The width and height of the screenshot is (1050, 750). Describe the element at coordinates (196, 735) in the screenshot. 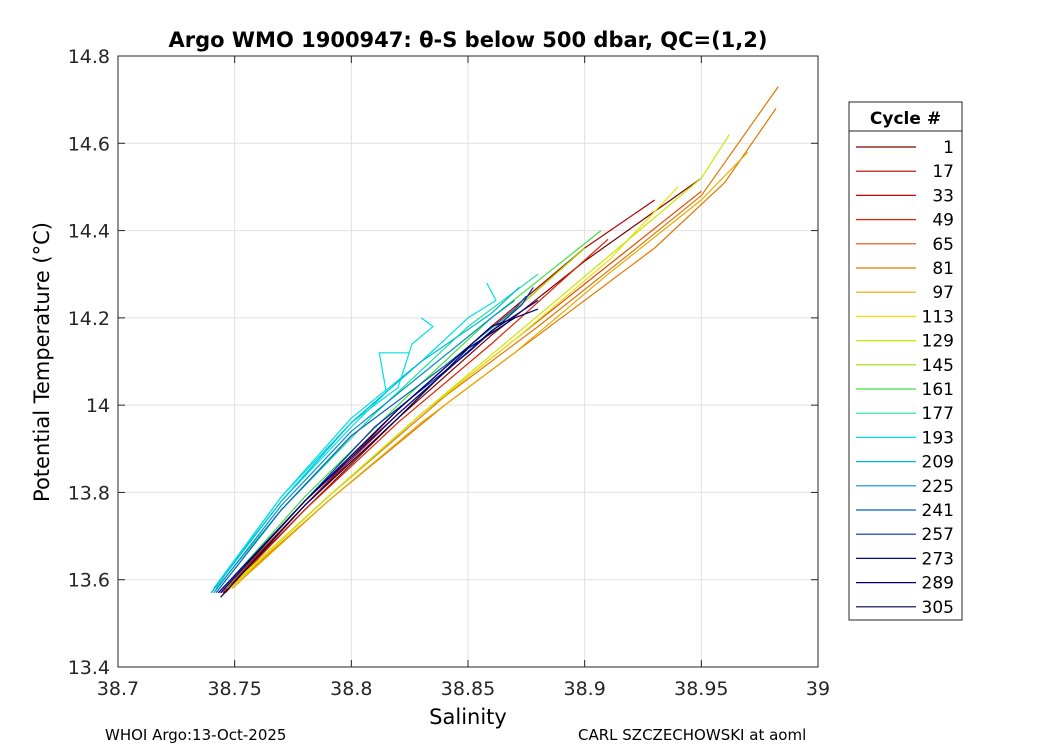

I see `footer-left-credit: WHOI Argo:13-Oct-2025` at that location.